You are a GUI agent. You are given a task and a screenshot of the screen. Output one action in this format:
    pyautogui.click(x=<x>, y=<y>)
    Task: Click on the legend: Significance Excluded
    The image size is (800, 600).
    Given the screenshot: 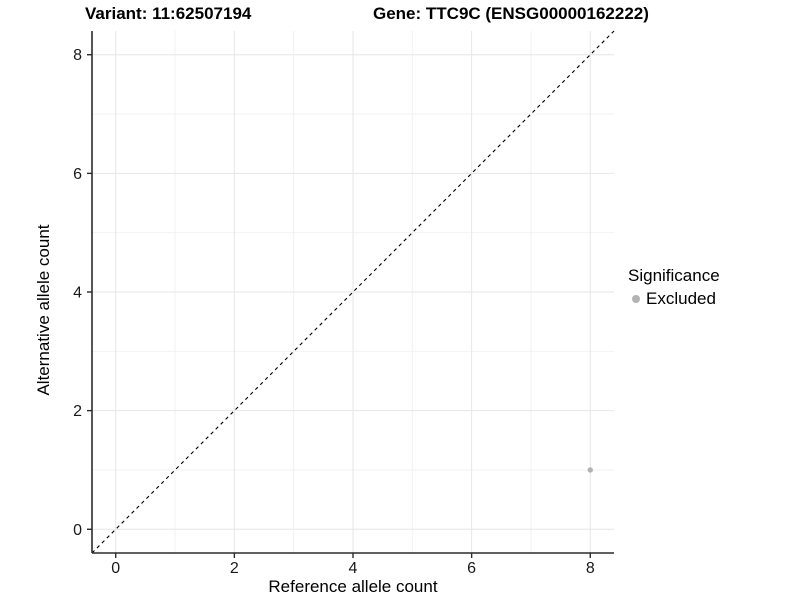 What is the action you would take?
    pyautogui.click(x=674, y=287)
    